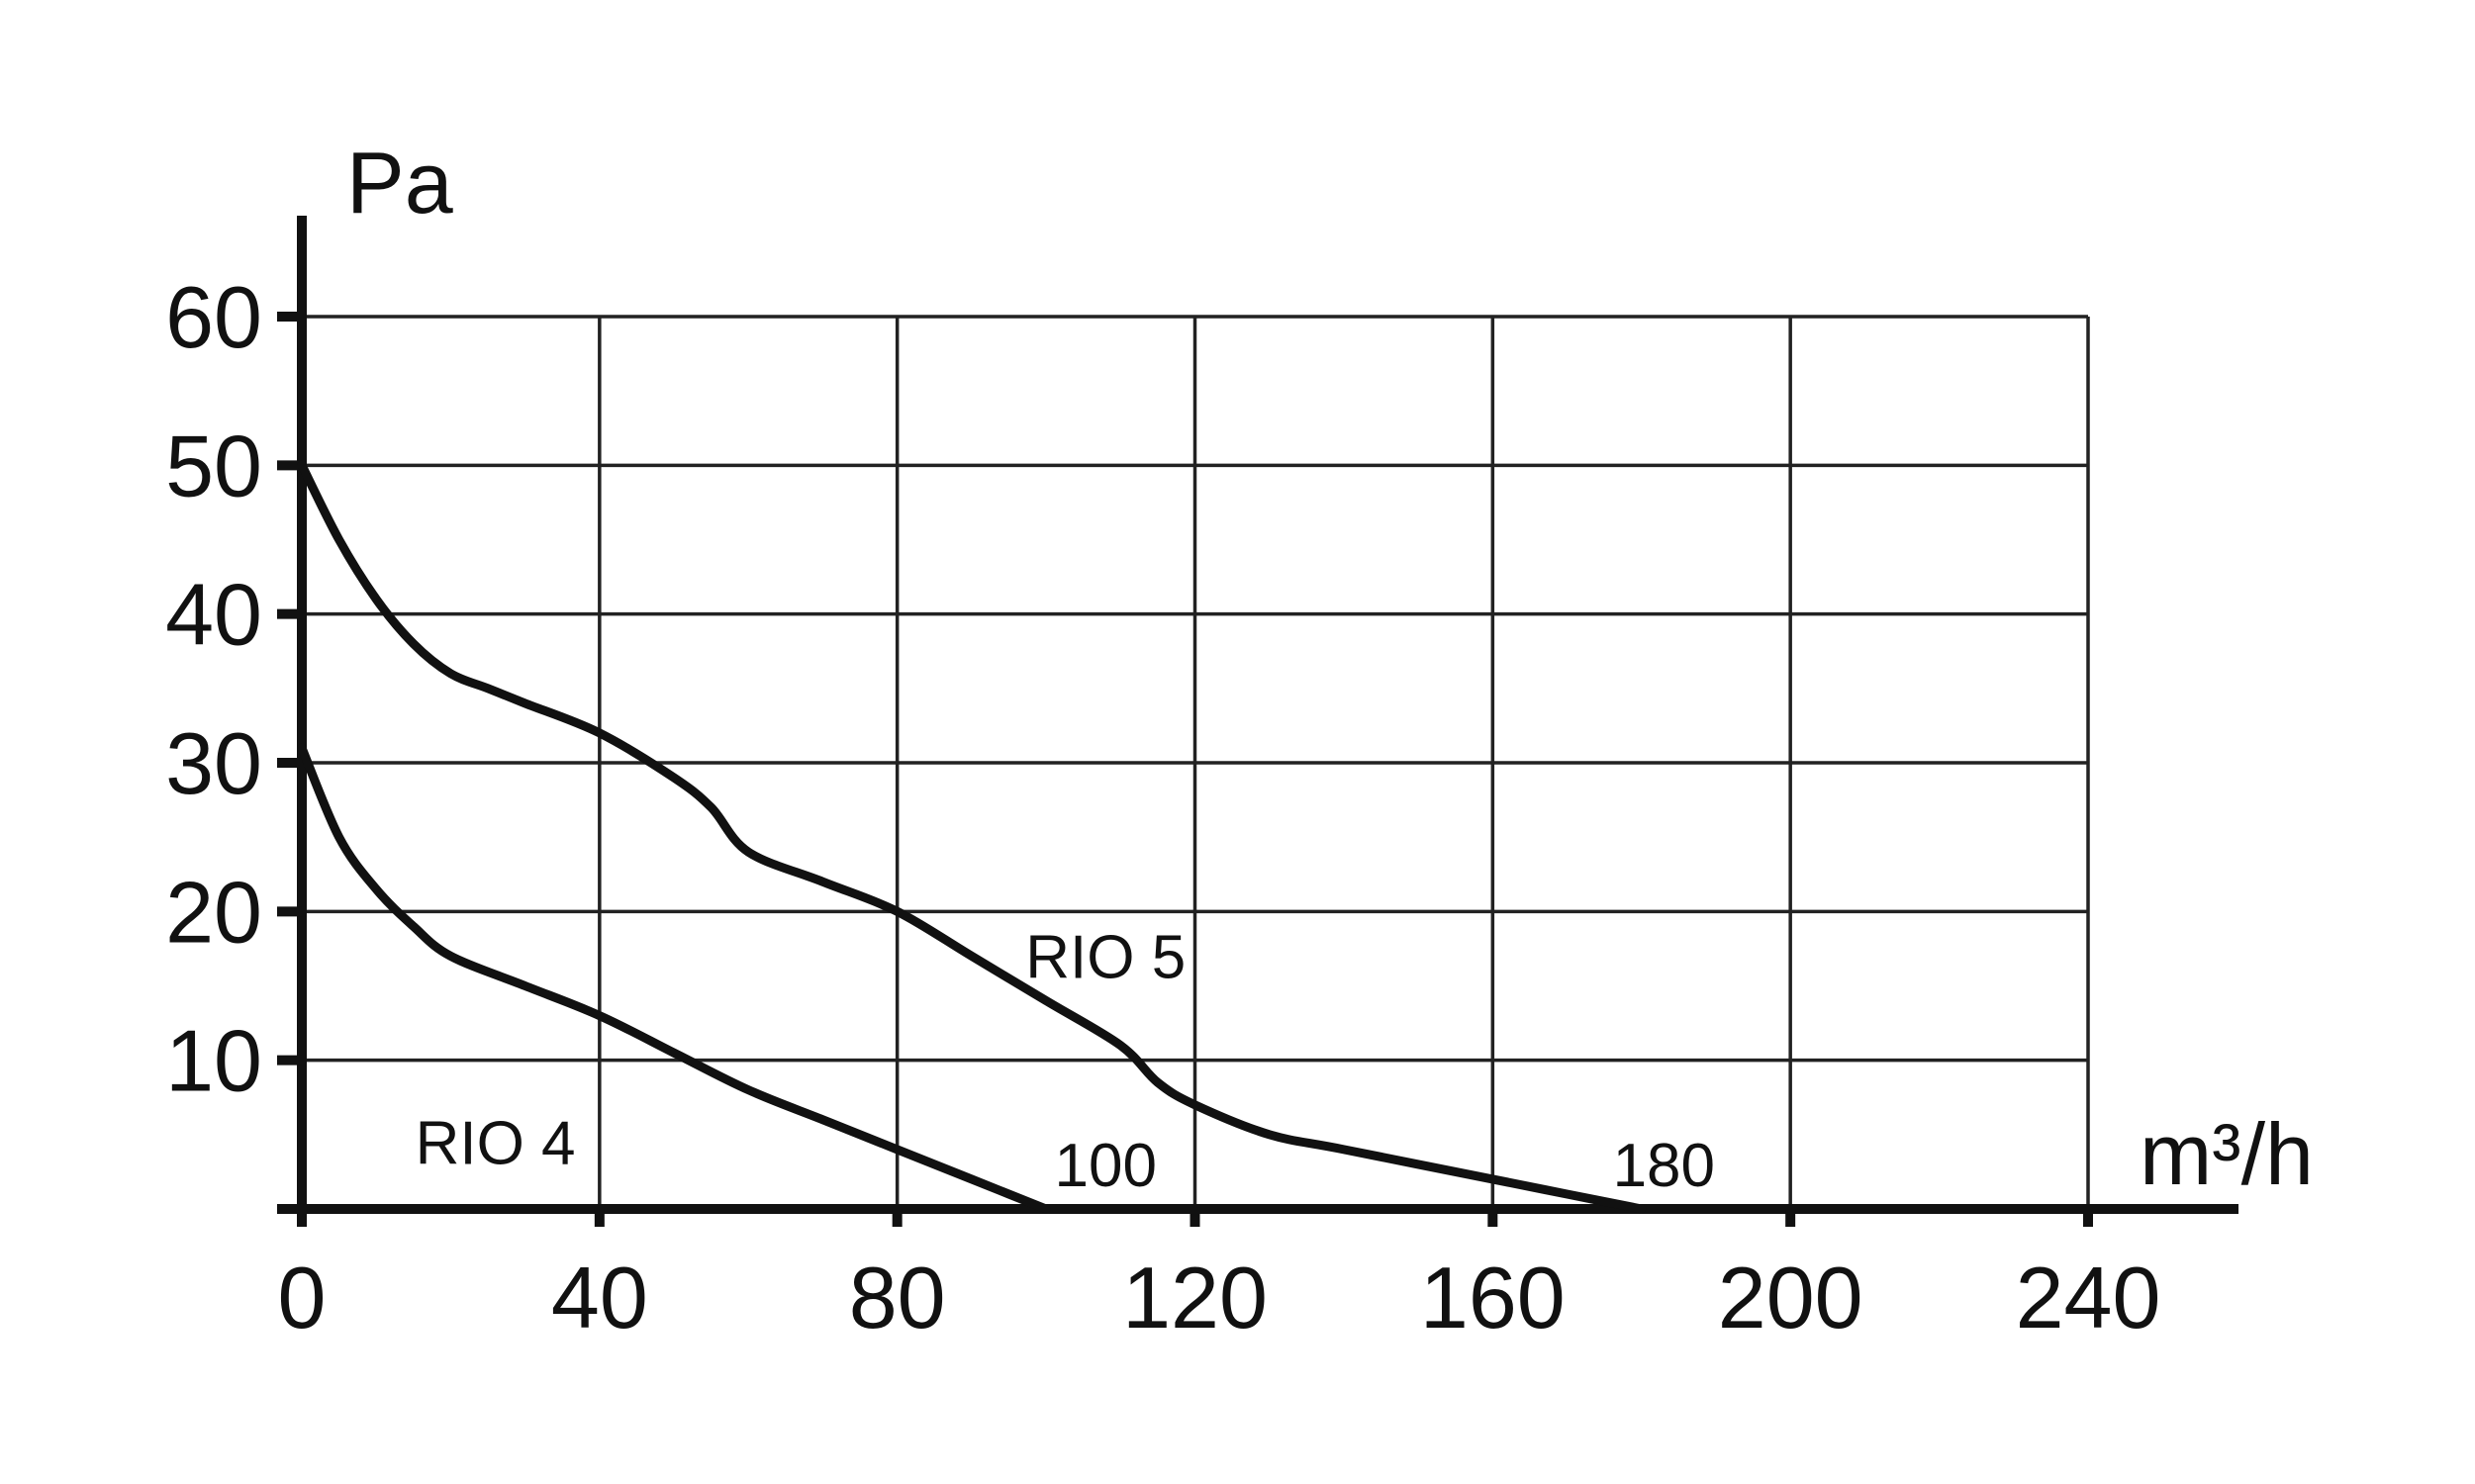 Image resolution: width=2475 pixels, height=1484 pixels. I want to click on x-tick-label: 200, so click(1790, 1297).